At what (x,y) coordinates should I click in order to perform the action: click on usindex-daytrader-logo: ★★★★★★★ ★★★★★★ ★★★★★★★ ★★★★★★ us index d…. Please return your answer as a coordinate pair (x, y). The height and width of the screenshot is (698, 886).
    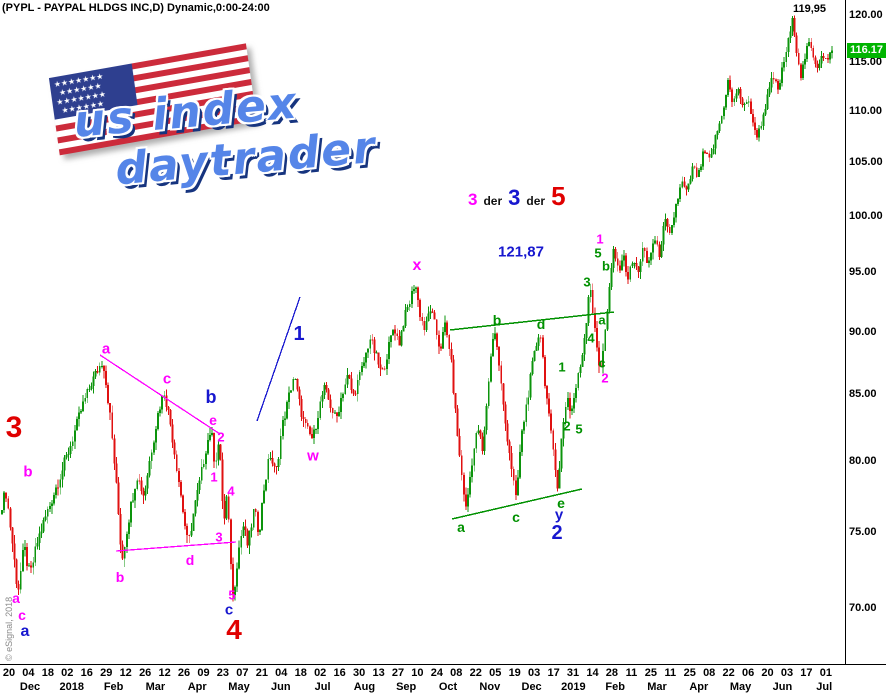
    Looking at the image, I should click on (219, 129).